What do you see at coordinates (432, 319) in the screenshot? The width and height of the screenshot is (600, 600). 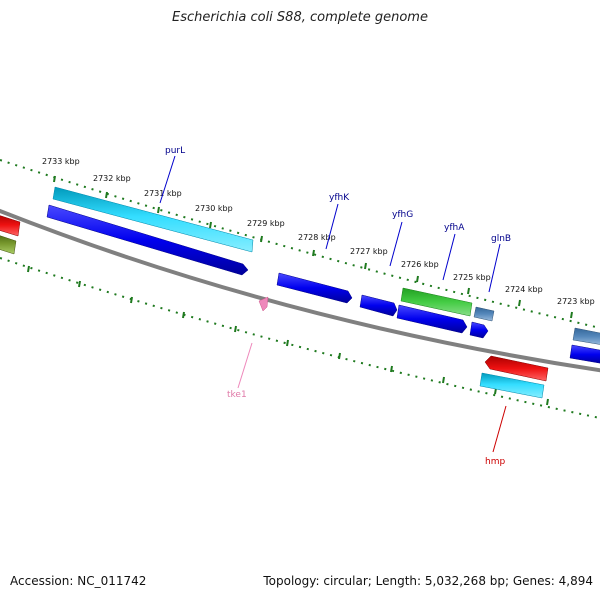 I see `gene-blue-4-feature` at bounding box center [432, 319].